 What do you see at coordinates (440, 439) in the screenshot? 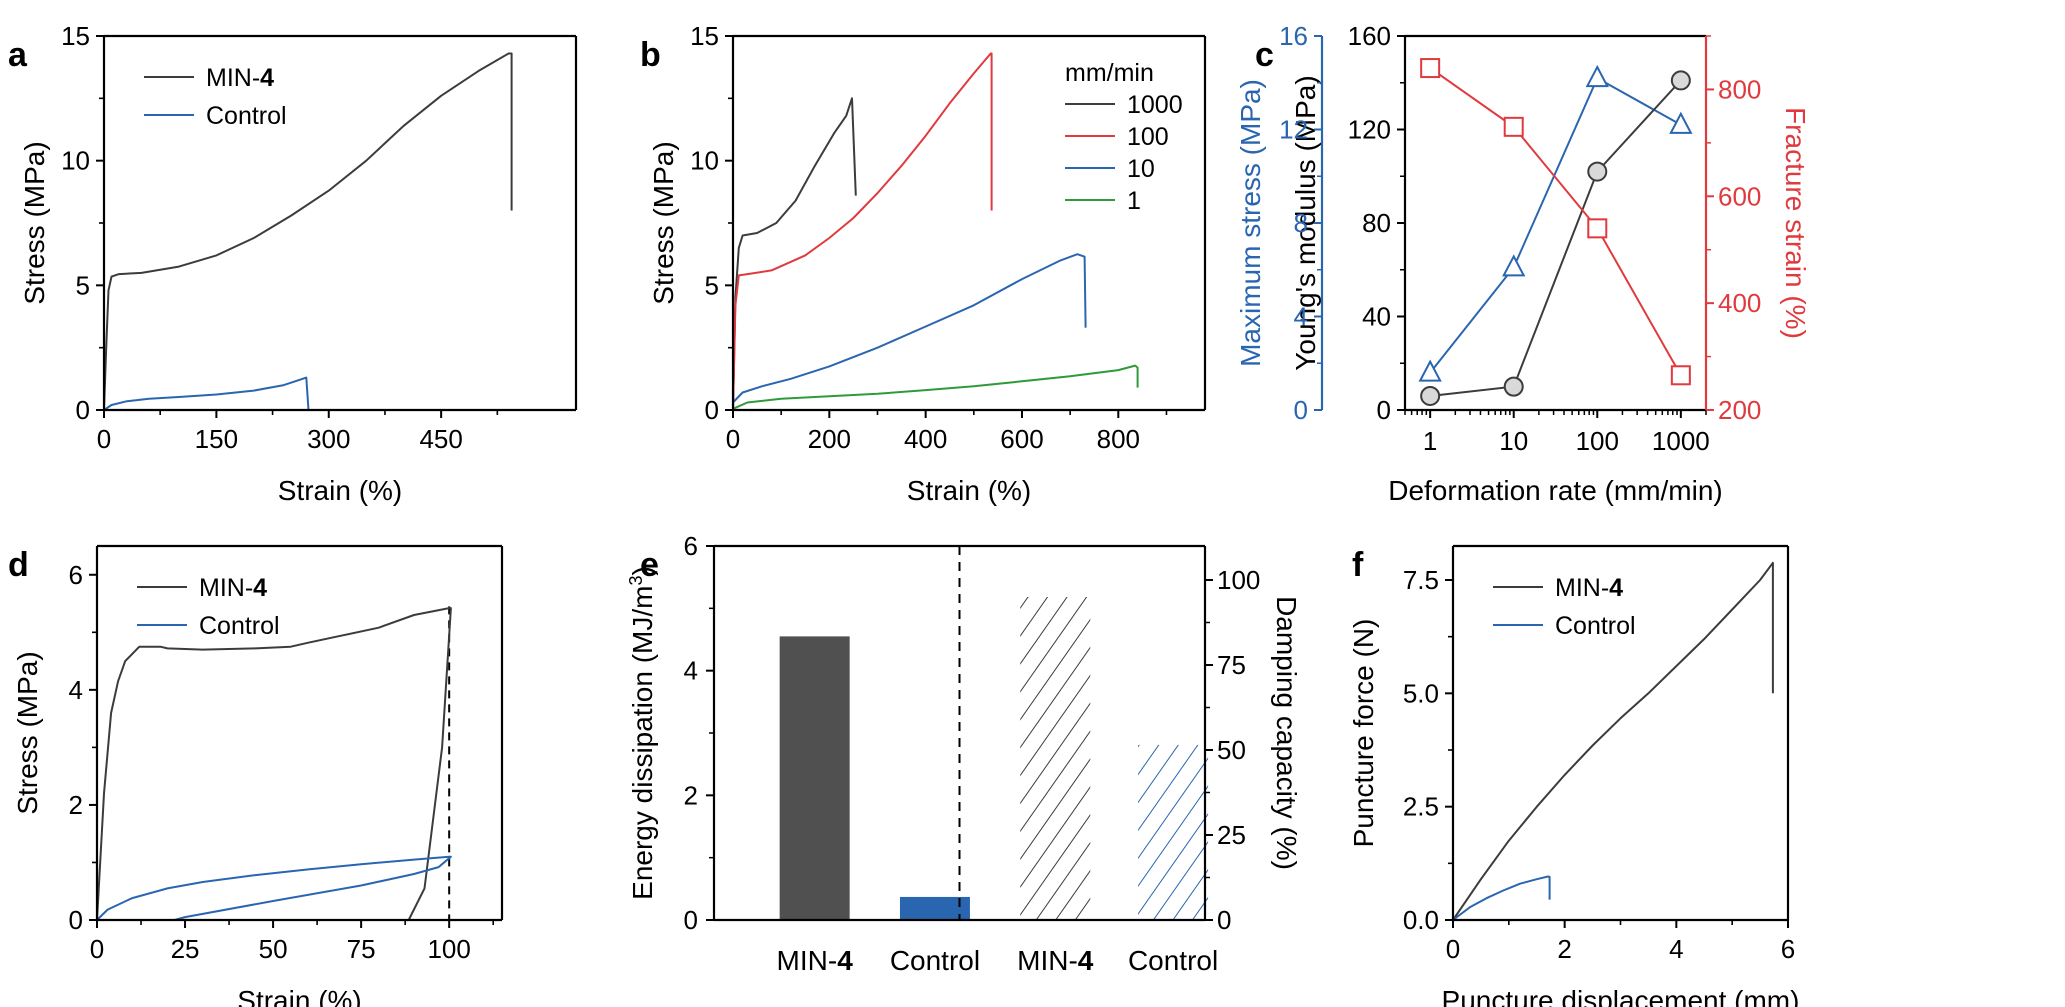
I see `x-tick-label: 450` at bounding box center [440, 439].